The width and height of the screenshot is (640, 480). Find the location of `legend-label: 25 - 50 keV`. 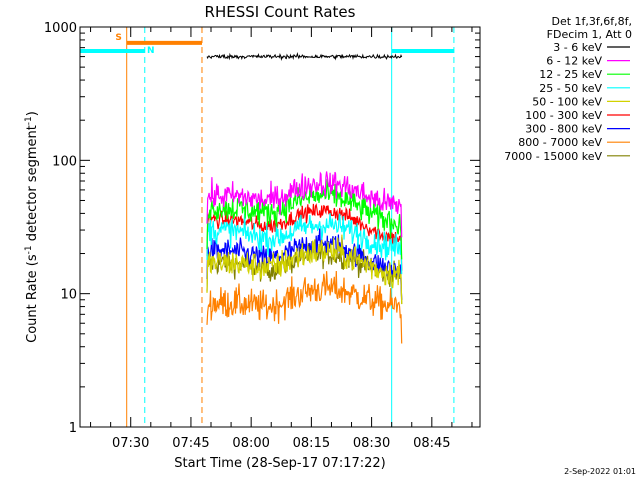

legend-label: 25 - 50 keV is located at coordinates (570, 88).